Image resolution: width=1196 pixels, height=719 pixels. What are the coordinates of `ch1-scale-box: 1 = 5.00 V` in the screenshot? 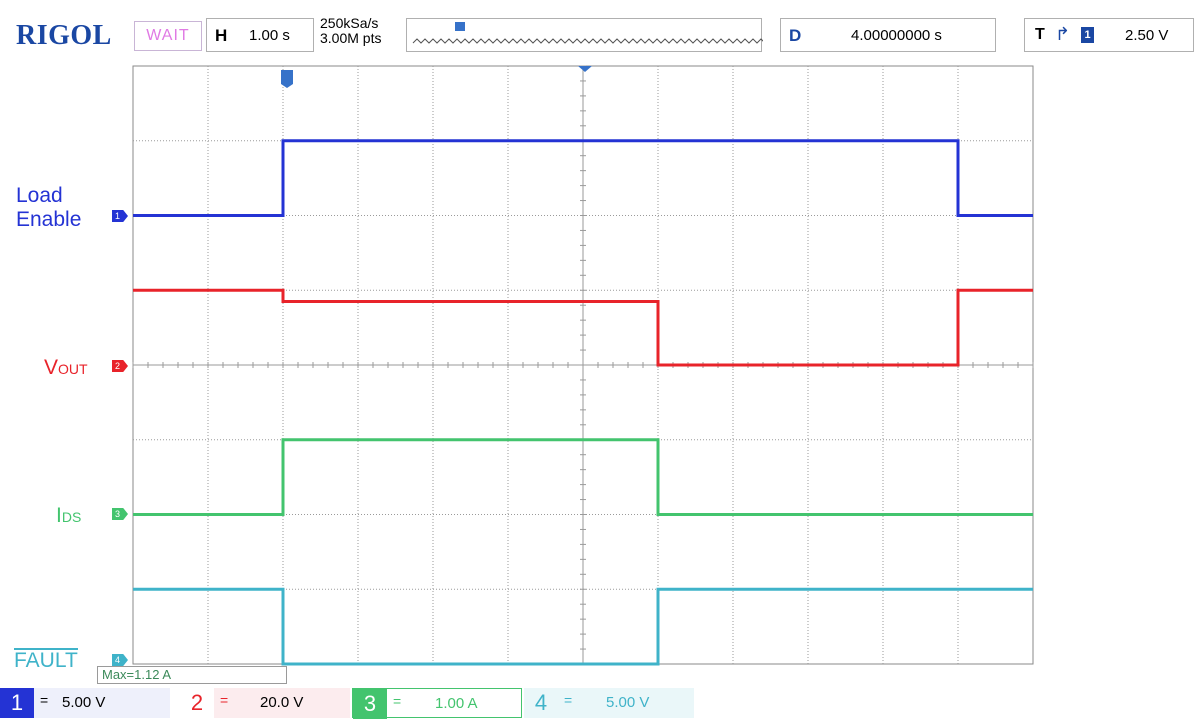 It's located at (85, 703).